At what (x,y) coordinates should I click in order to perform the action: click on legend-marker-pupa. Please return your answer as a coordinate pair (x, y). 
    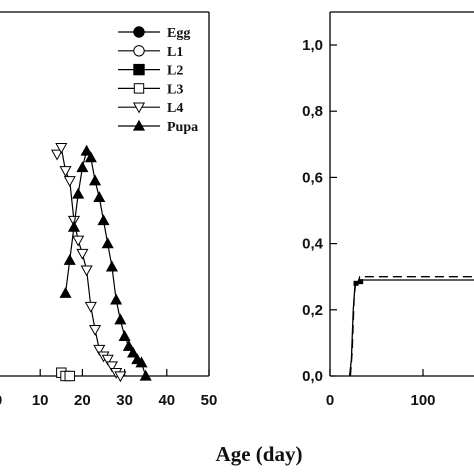
    Looking at the image, I should click on (139, 125).